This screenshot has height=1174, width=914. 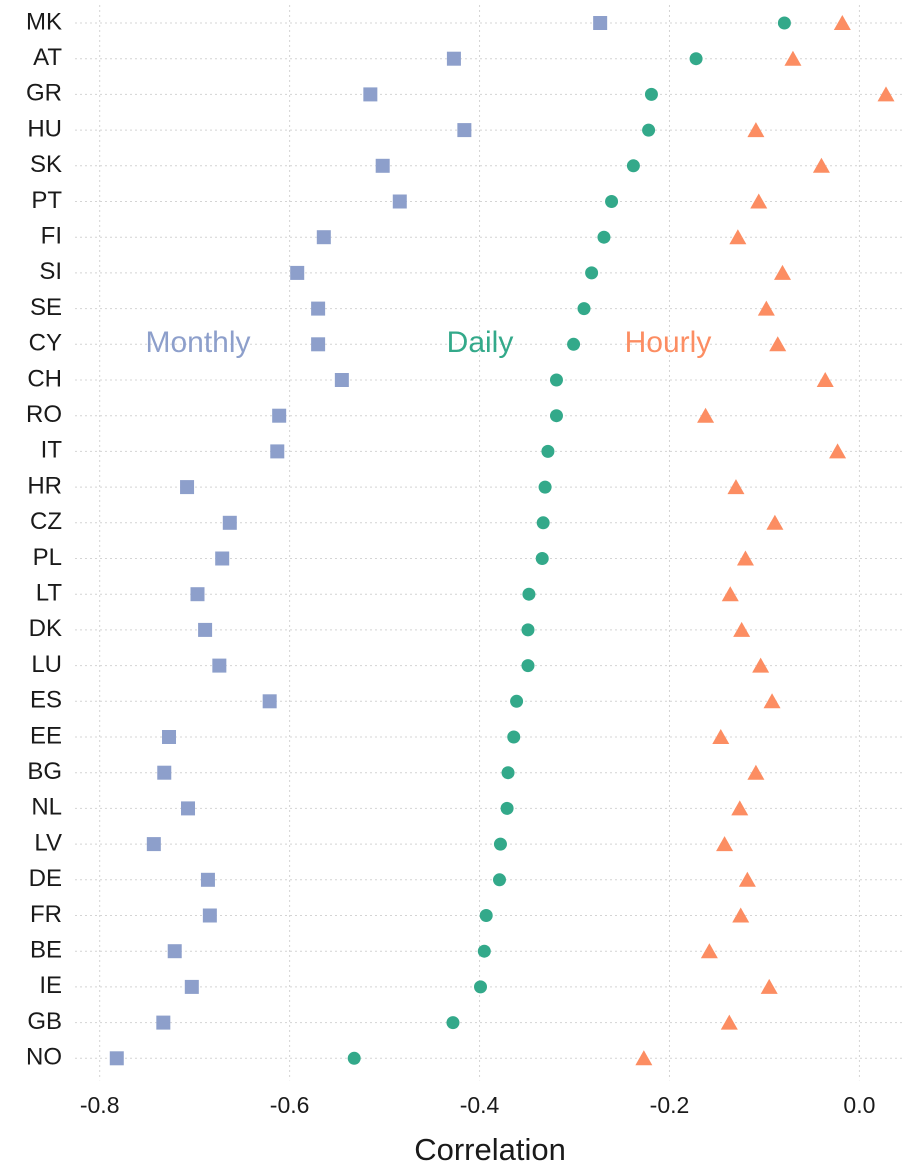 I want to click on y-tick-label: RO, so click(x=44, y=414).